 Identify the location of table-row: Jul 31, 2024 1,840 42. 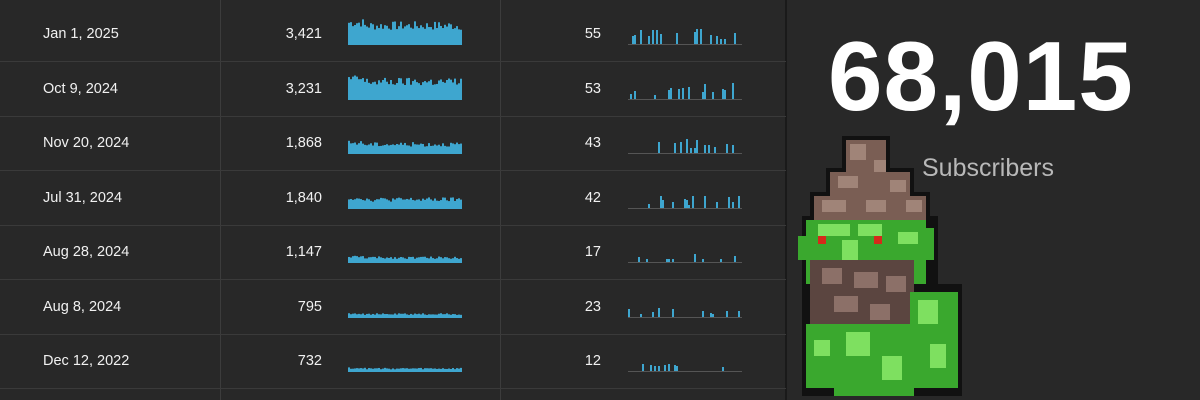
(393, 198).